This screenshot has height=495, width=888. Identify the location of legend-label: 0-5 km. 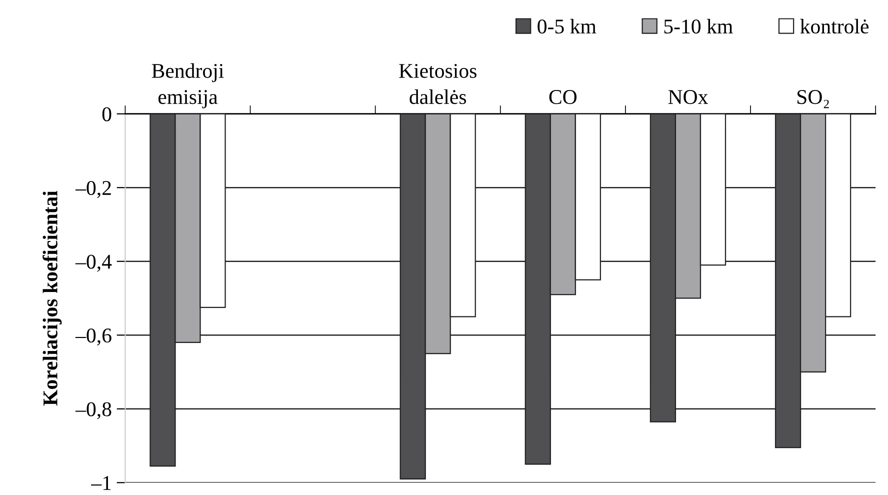
(567, 26).